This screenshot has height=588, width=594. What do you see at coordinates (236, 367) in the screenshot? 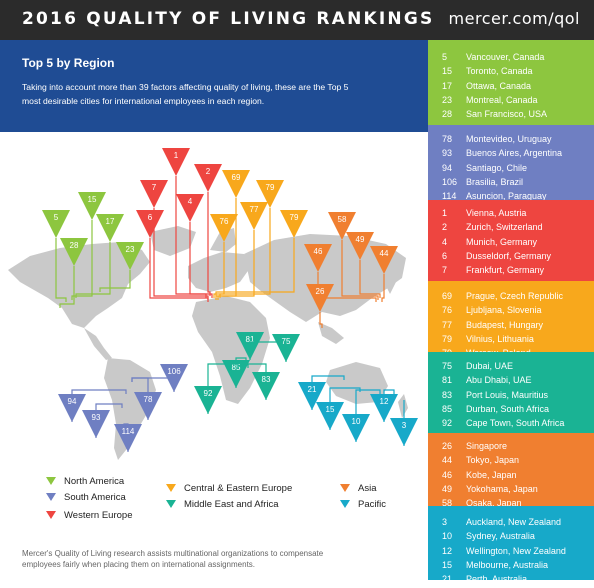
I see `pin-rank-label: 85` at bounding box center [236, 367].